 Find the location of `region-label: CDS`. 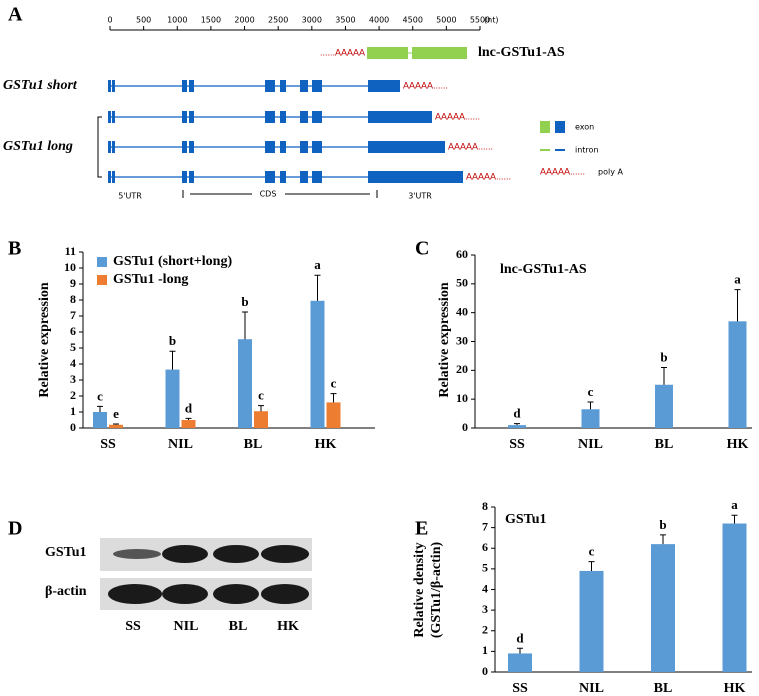

region-label: CDS is located at coordinates (268, 194).